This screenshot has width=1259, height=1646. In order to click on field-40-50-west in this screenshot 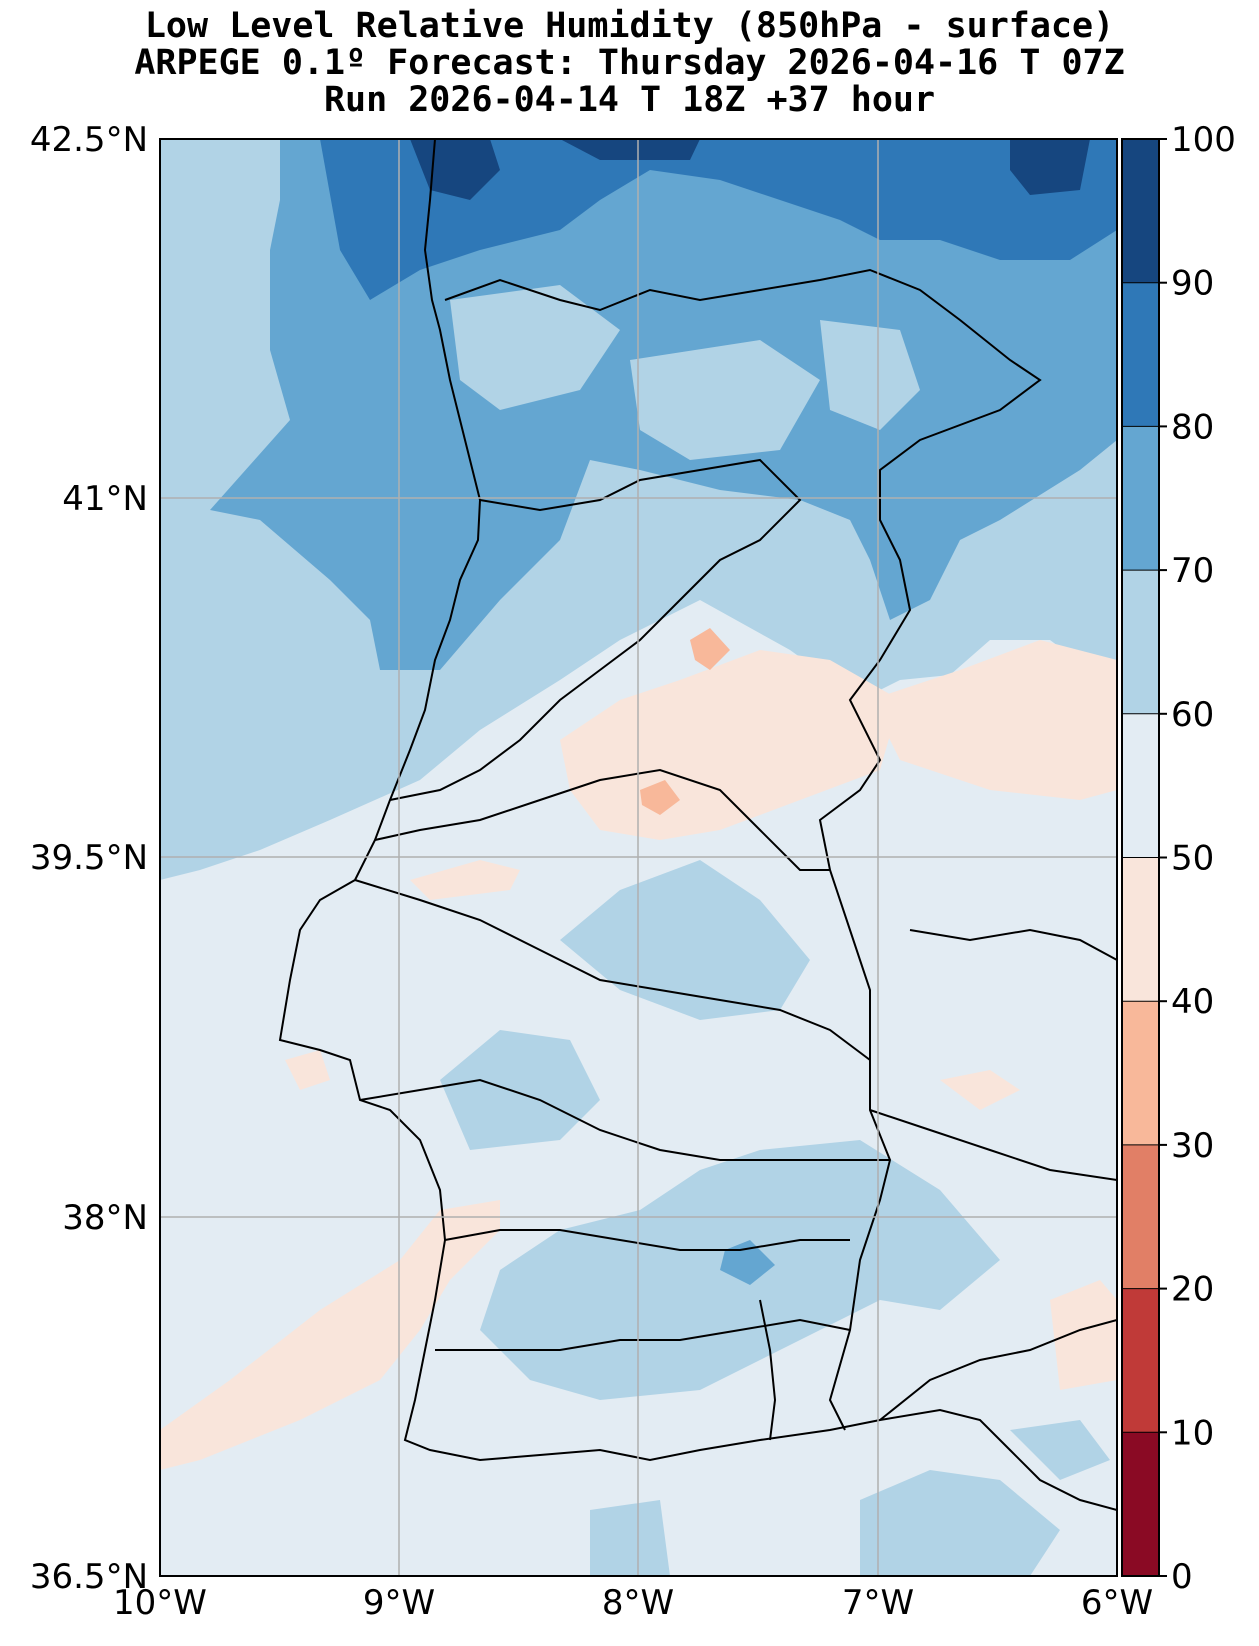, I will do `click(330, 1335)`.